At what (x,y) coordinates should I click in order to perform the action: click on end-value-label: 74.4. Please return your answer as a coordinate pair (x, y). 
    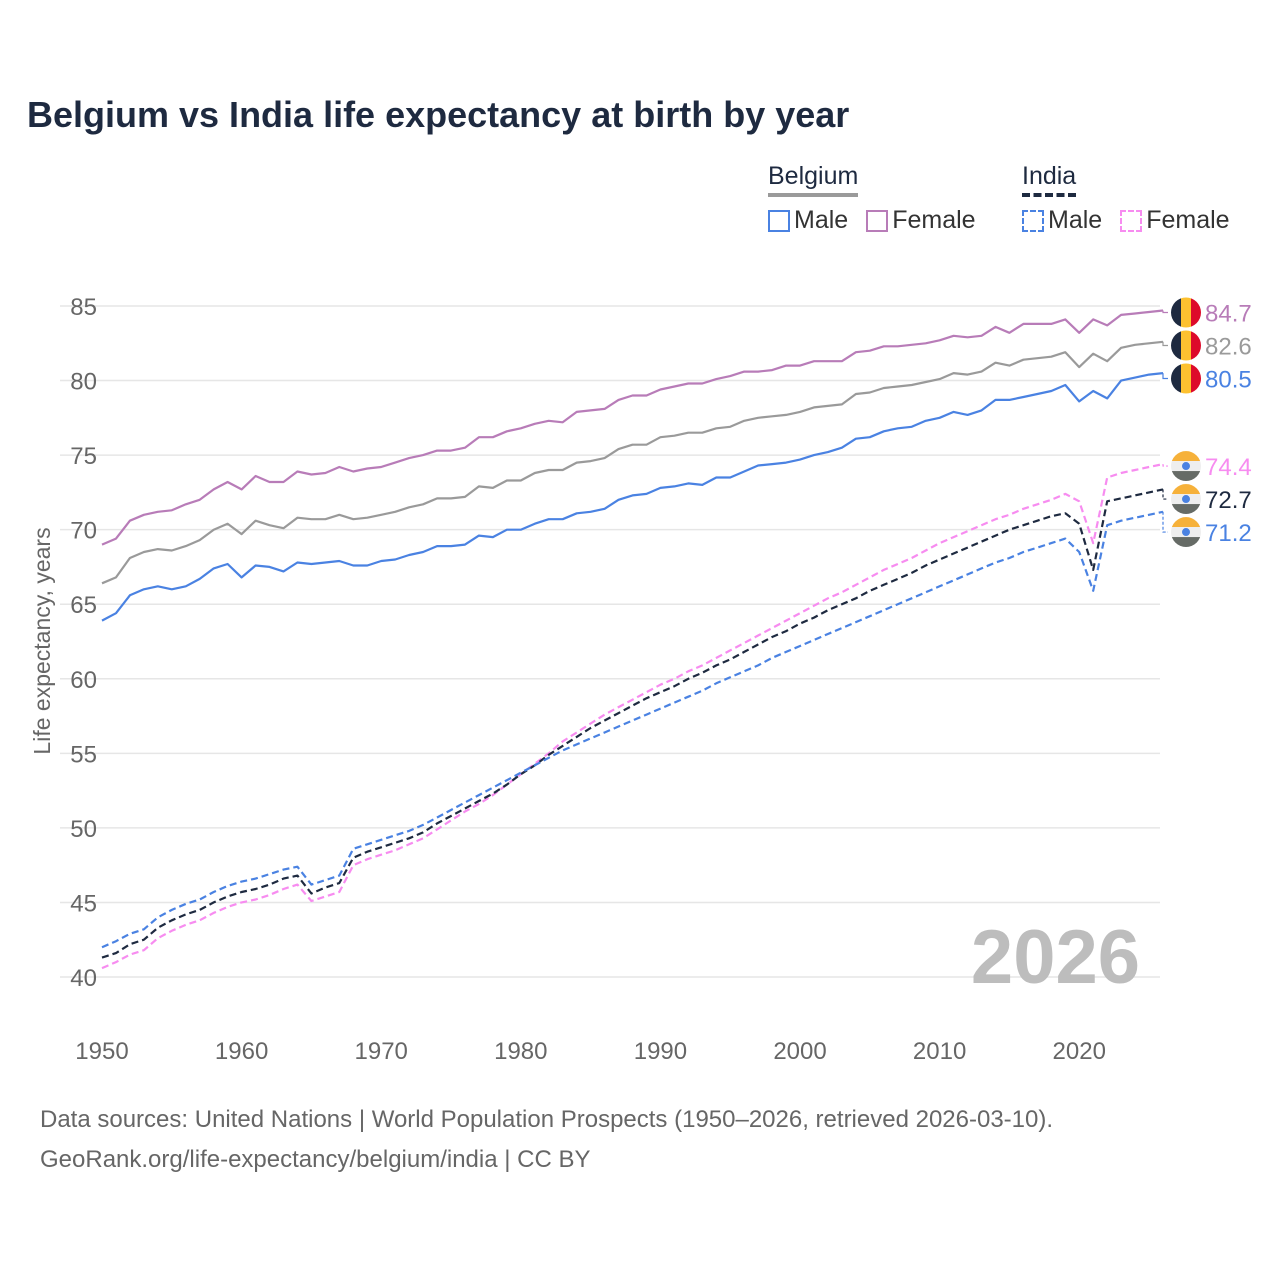
    Looking at the image, I should click on (1228, 467).